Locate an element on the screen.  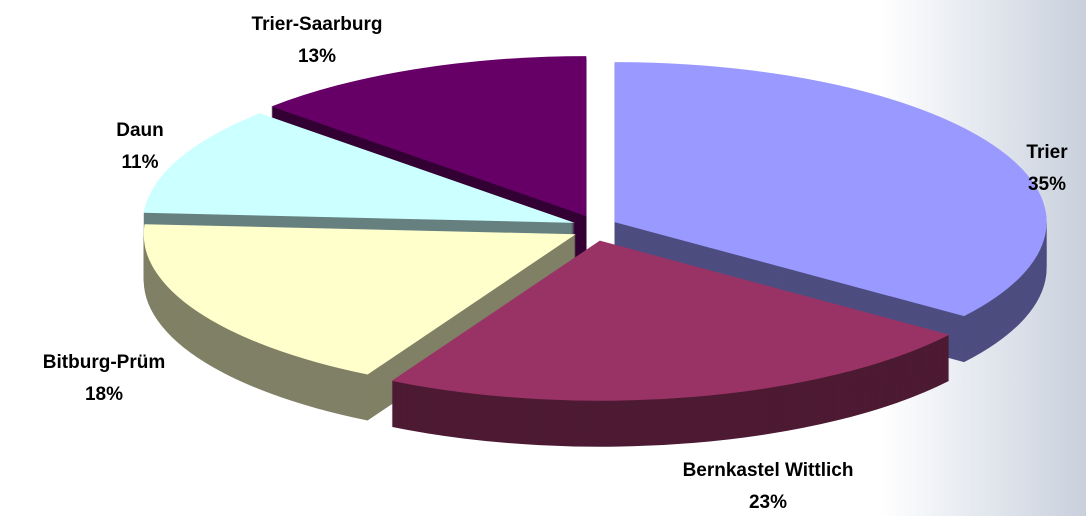
slice-label: Bernkastel Wittlich is located at coordinates (768, 470).